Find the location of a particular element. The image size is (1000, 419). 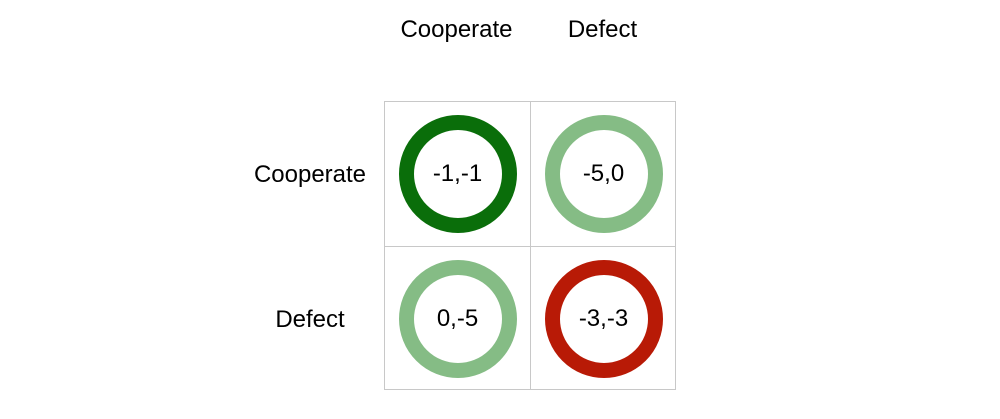

payoff-ring: -1,-1 is located at coordinates (457, 174).